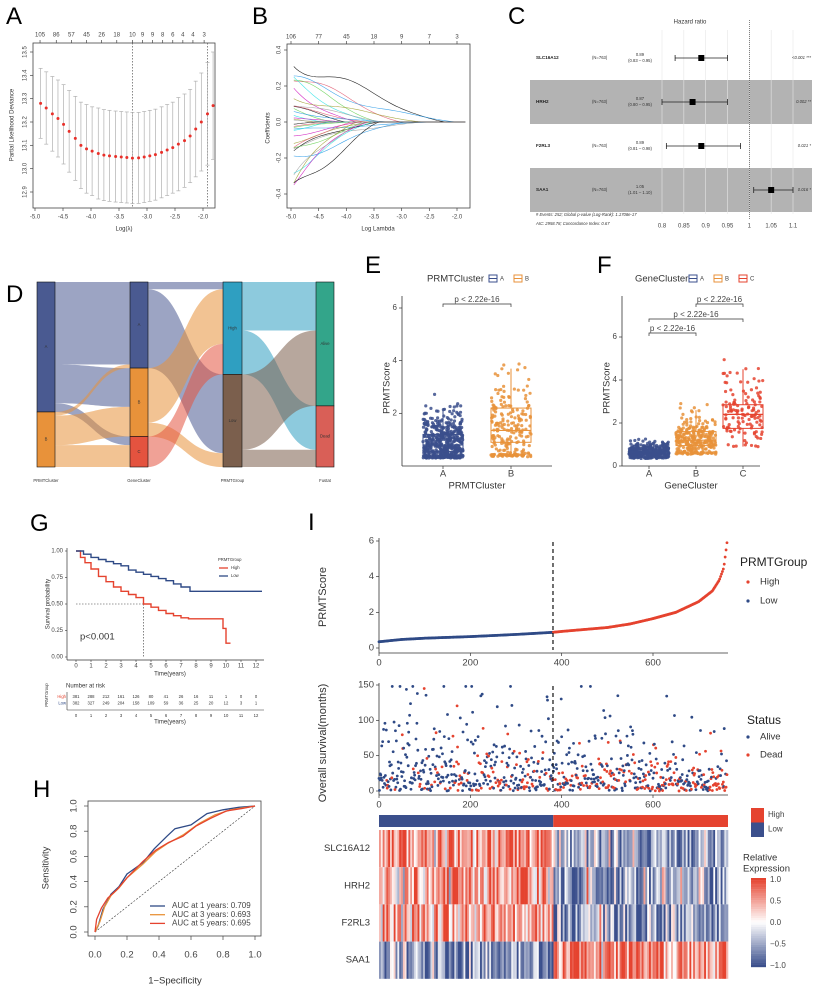  What do you see at coordinates (429, 218) in the screenshot?
I see `x-tick-label: -2.5` at bounding box center [429, 218].